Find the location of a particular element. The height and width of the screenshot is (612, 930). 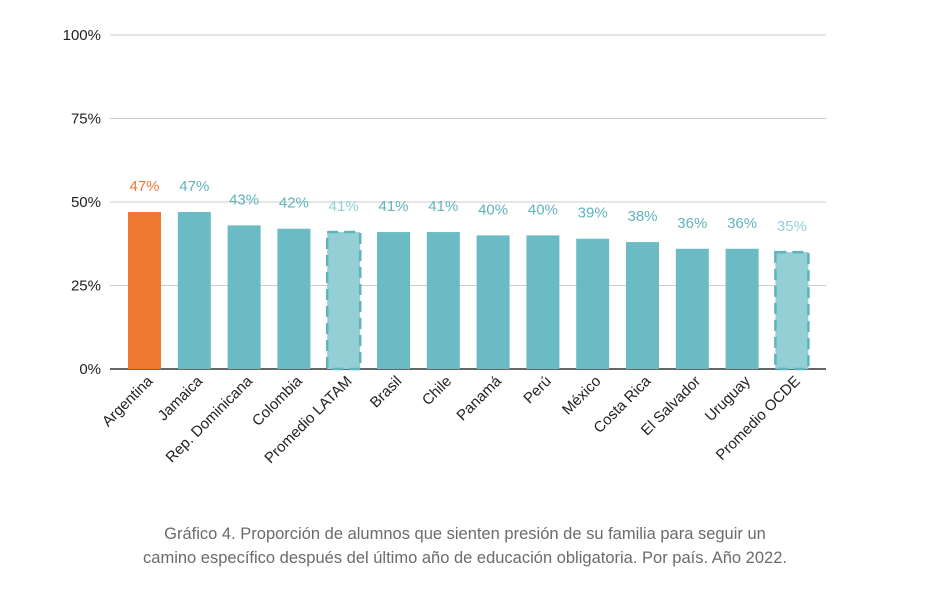

x-category-label: Promedio LATAM is located at coordinates (308, 420).